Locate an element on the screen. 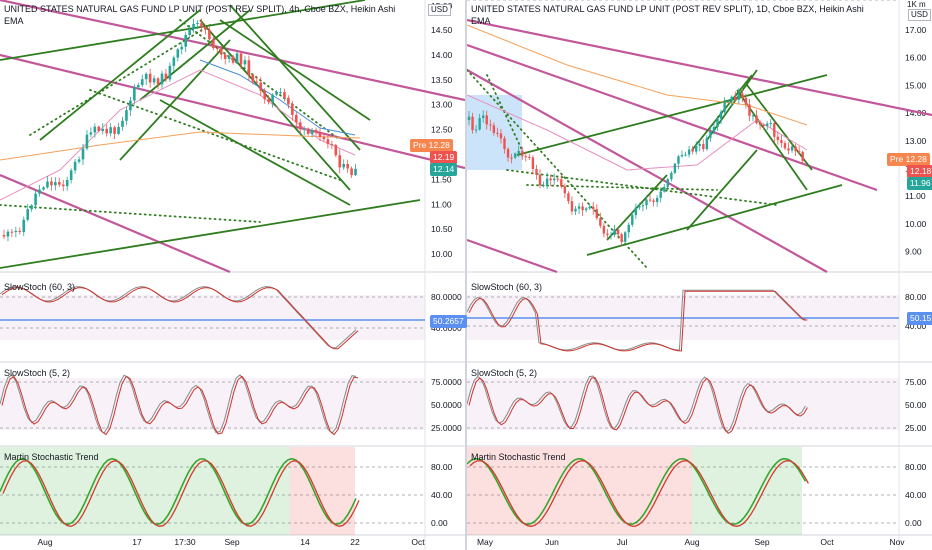 The image size is (932, 550). right-martin-zone is located at coordinates (617, 491).